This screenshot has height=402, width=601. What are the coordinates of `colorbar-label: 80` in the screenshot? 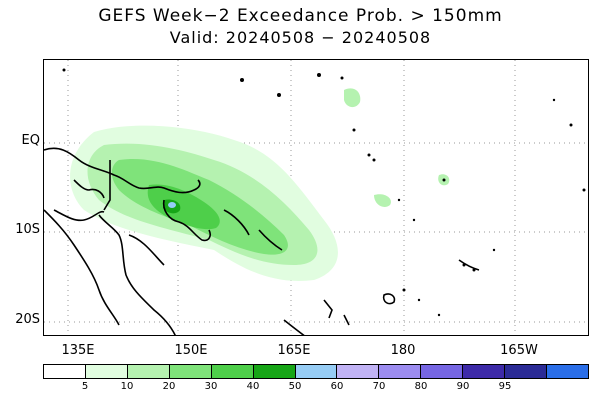 It's located at (421, 386).